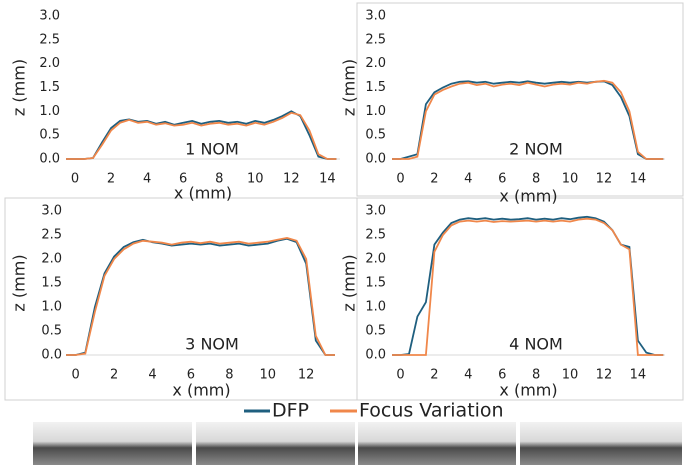 Image resolution: width=686 pixels, height=469 pixels. I want to click on panel-label: 3 NOM, so click(212, 344).